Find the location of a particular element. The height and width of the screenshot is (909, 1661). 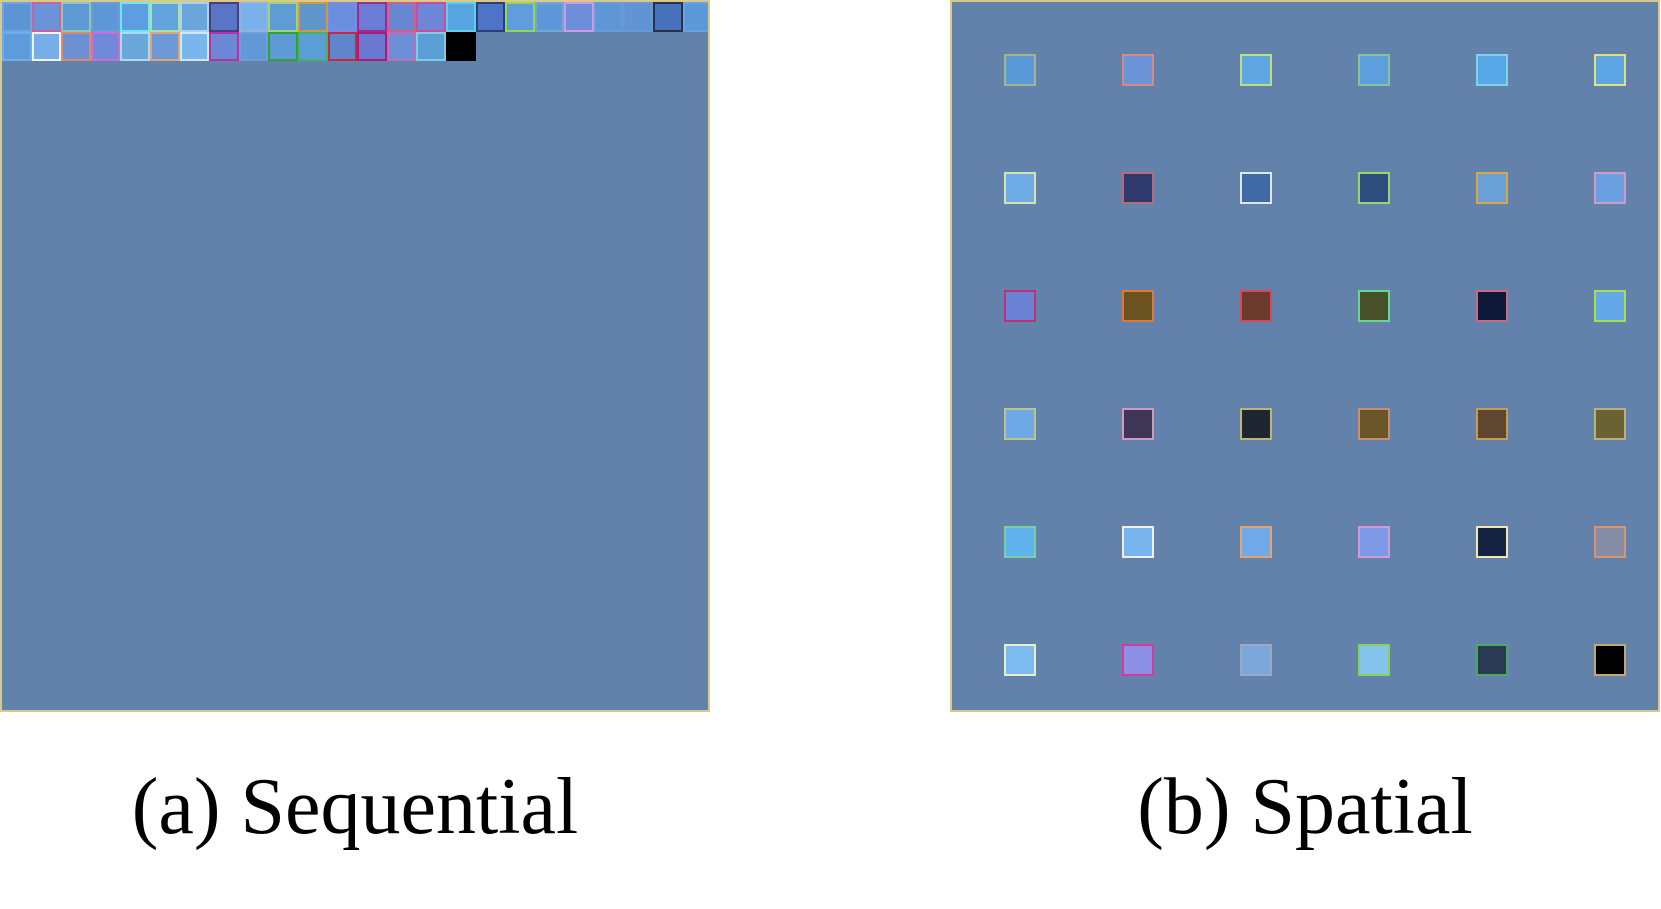

caption-sequential: (a) Sequential is located at coordinates (355, 807).